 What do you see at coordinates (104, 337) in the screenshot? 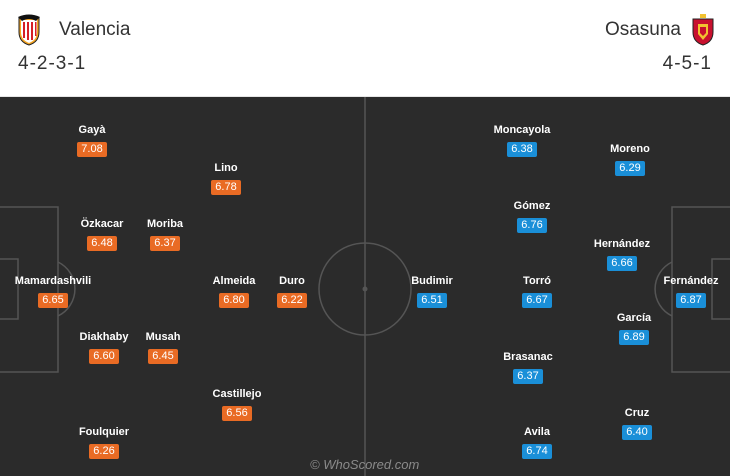
I see `player-name: Diakhaby` at bounding box center [104, 337].